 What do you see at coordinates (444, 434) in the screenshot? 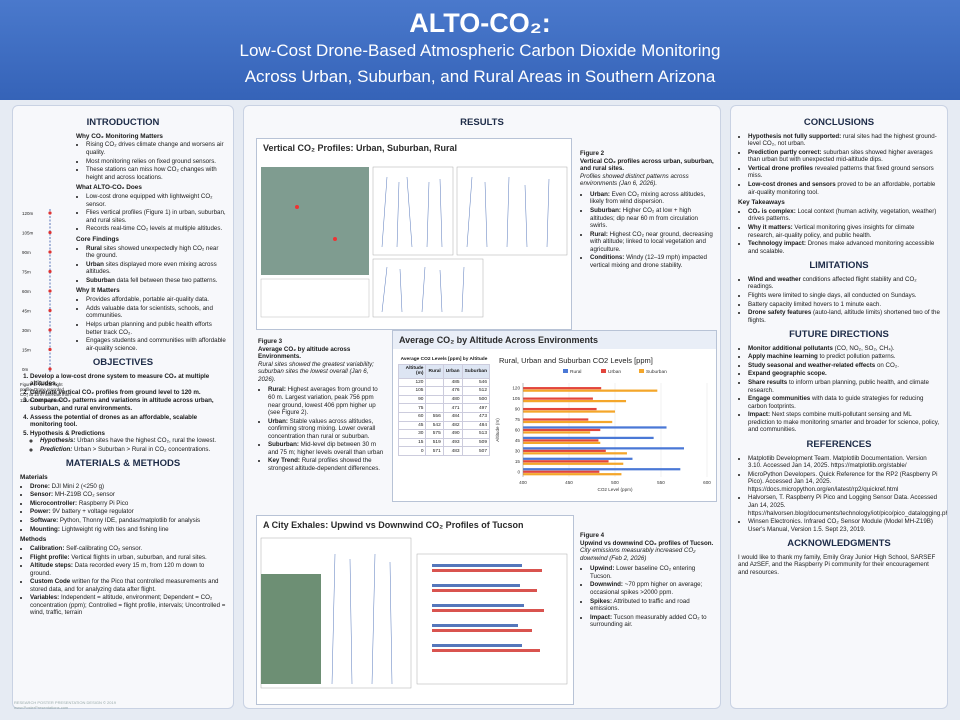
I see `table-row: 30 575 490 513` at bounding box center [444, 434].